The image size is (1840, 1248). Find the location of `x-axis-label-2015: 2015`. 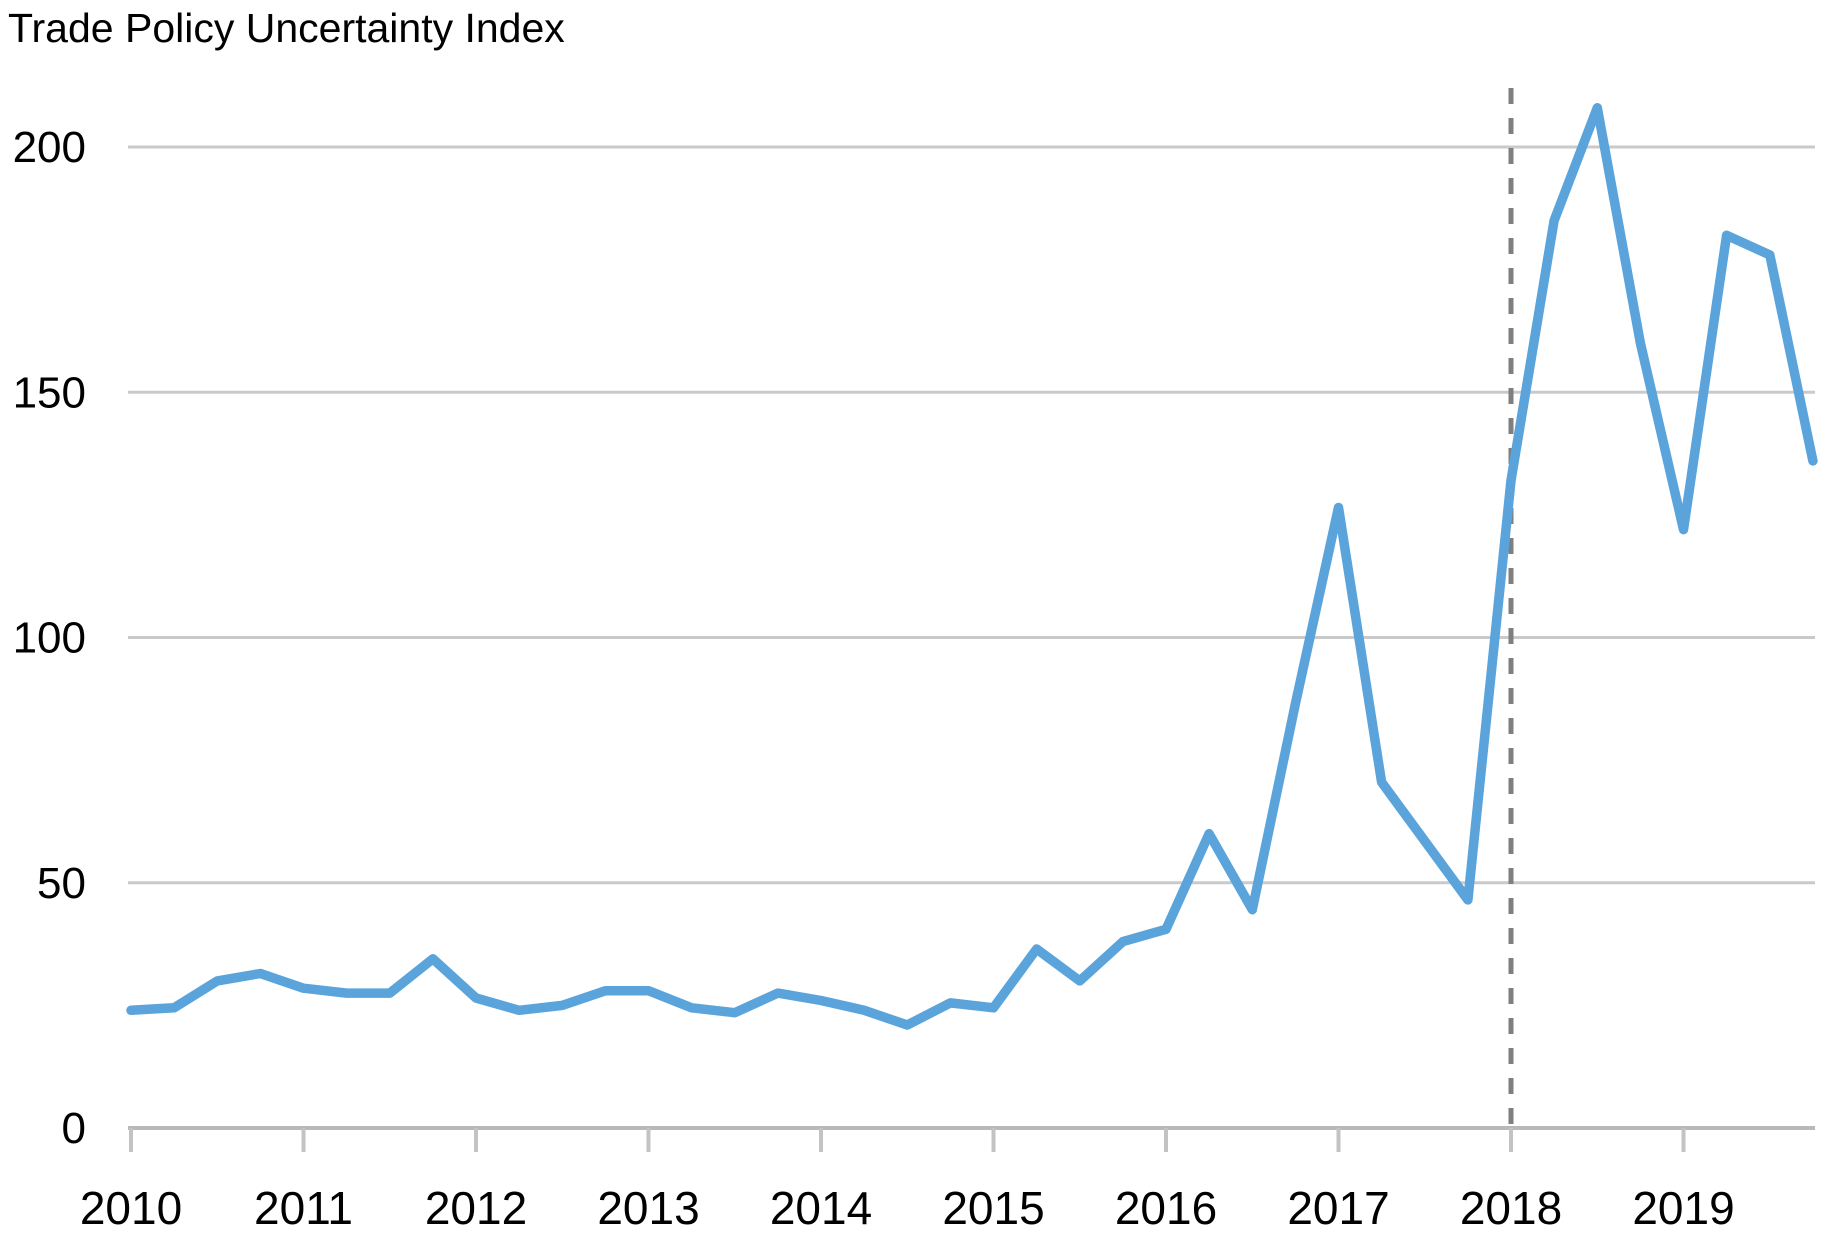

x-axis-label-2015: 2015 is located at coordinates (993, 1208).